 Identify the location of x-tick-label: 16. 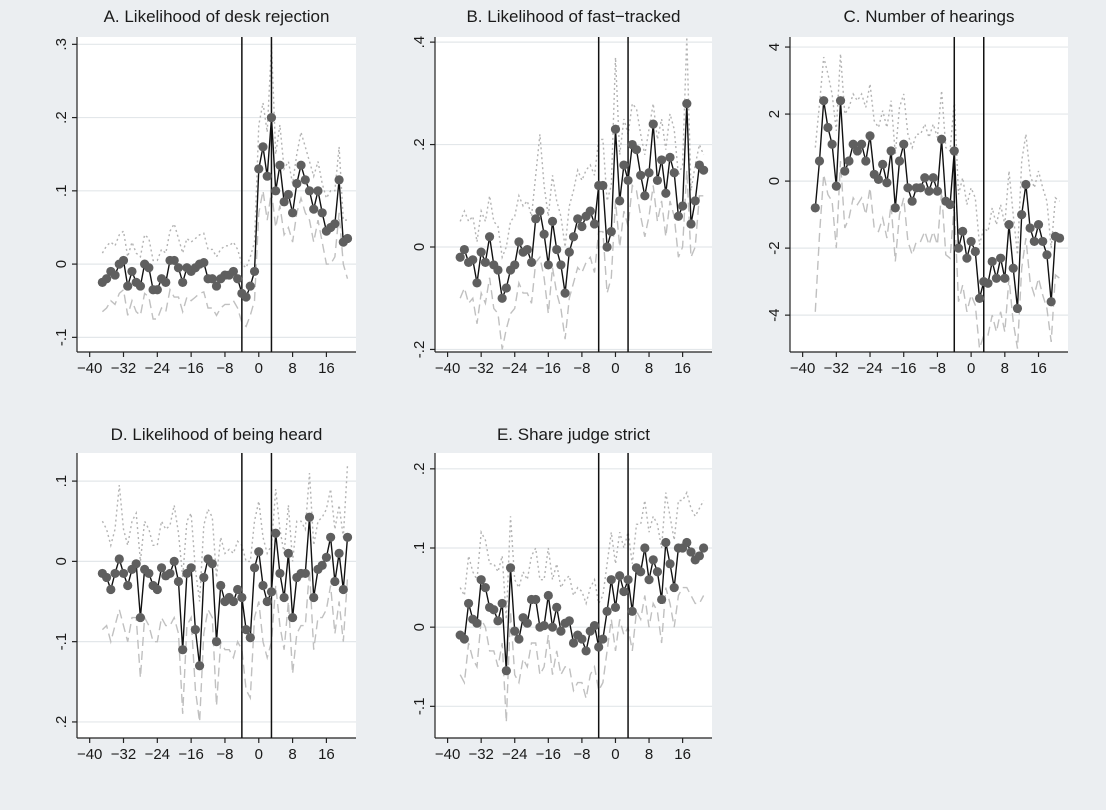
(326, 368).